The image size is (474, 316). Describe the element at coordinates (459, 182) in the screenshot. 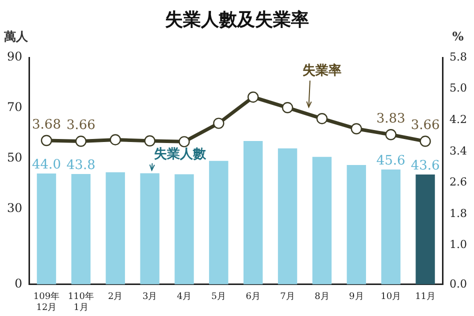

I see `y2-tick-label: 2.6` at that location.